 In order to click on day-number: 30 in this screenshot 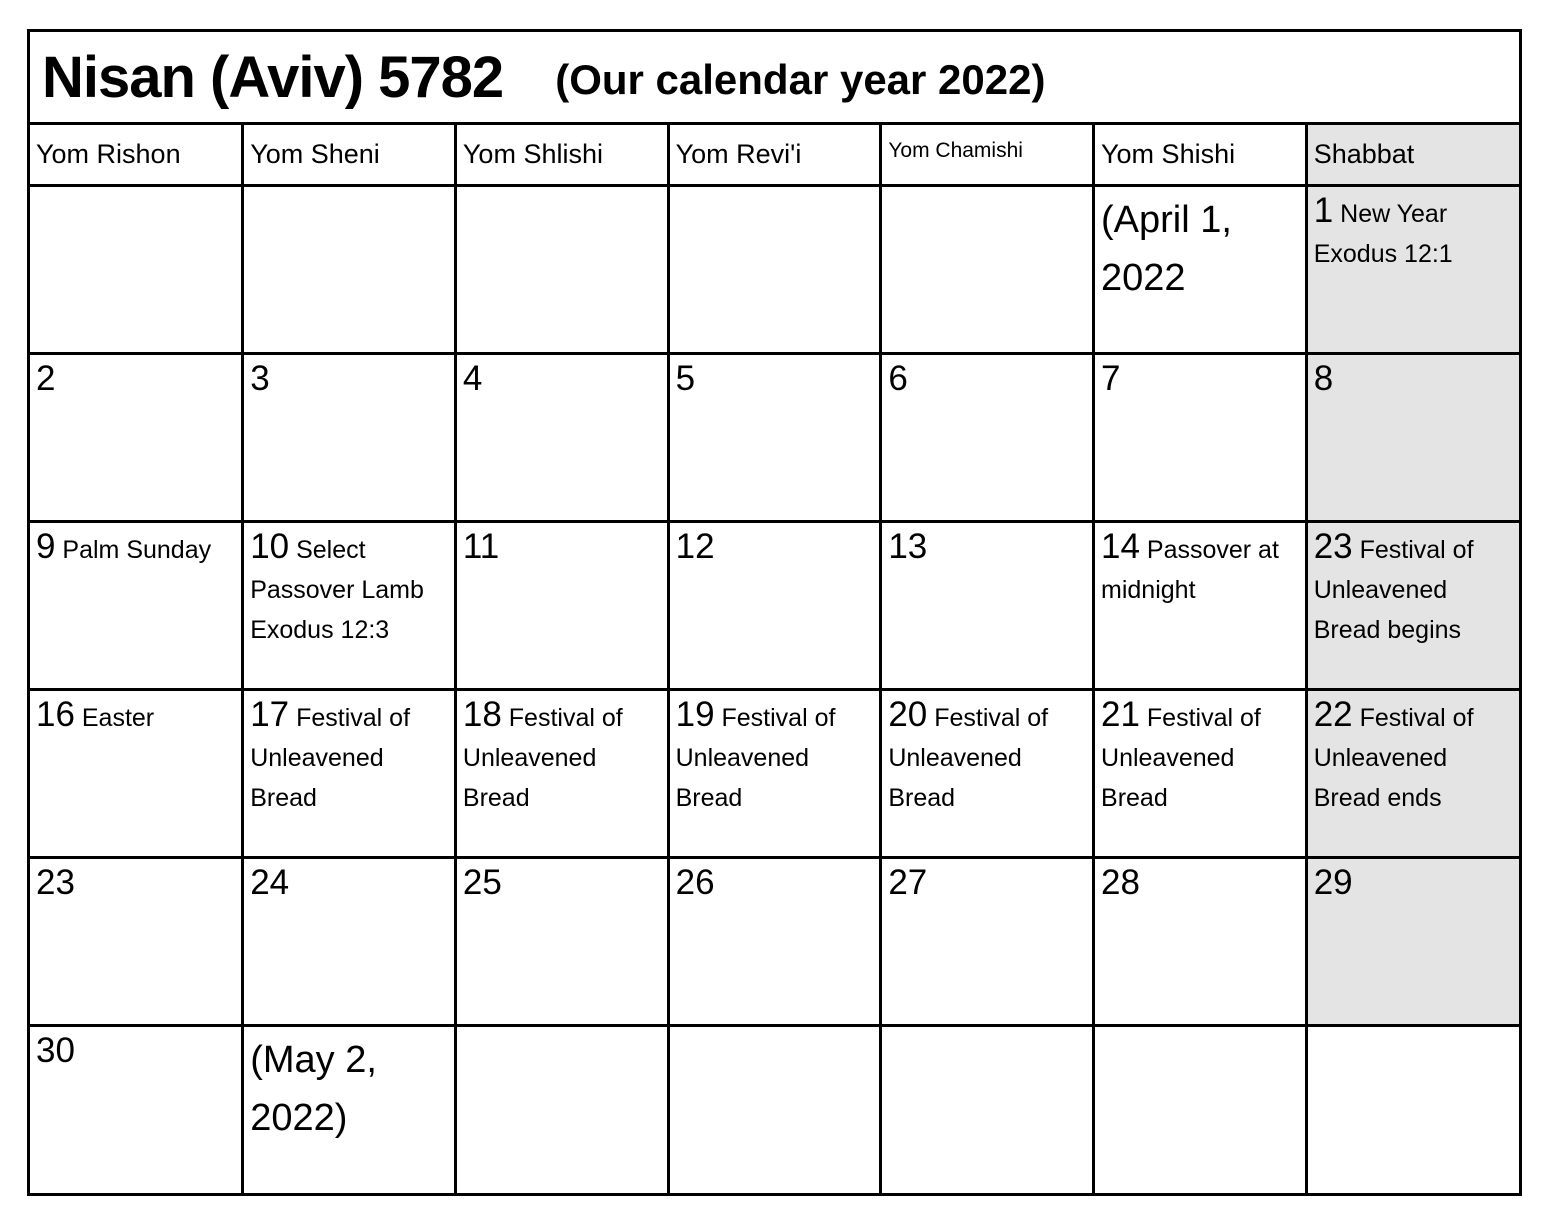, I will do `click(55, 1050)`.